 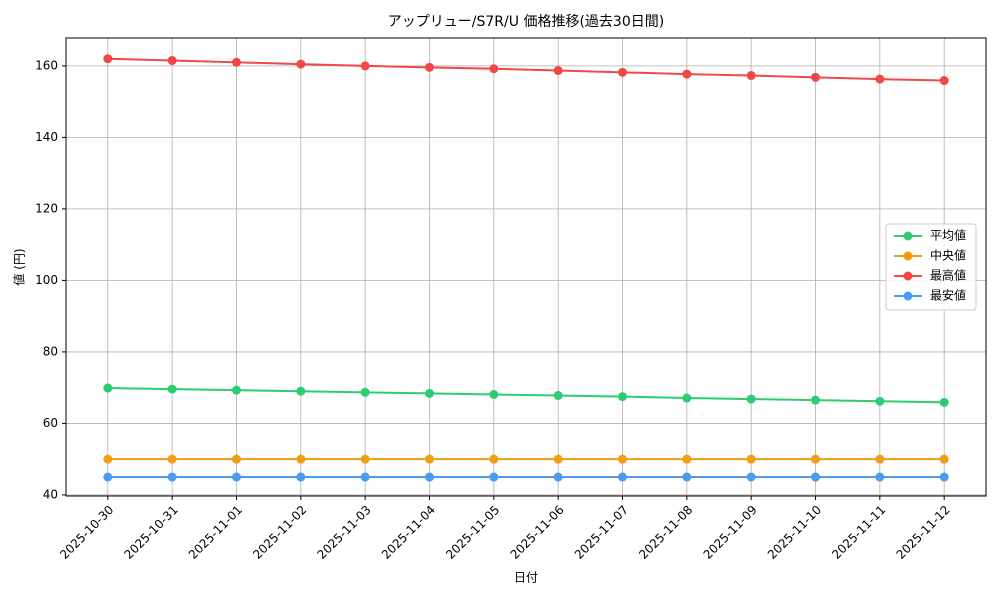 What do you see at coordinates (50, 351) in the screenshot?
I see `y-tick-label: 80` at bounding box center [50, 351].